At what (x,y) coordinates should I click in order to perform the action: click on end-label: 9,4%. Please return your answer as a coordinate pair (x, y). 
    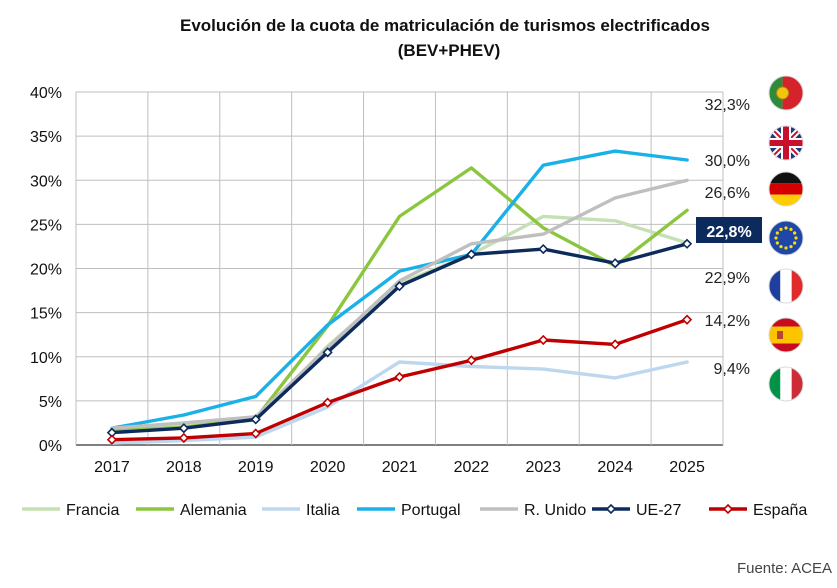
    Looking at the image, I should click on (732, 369).